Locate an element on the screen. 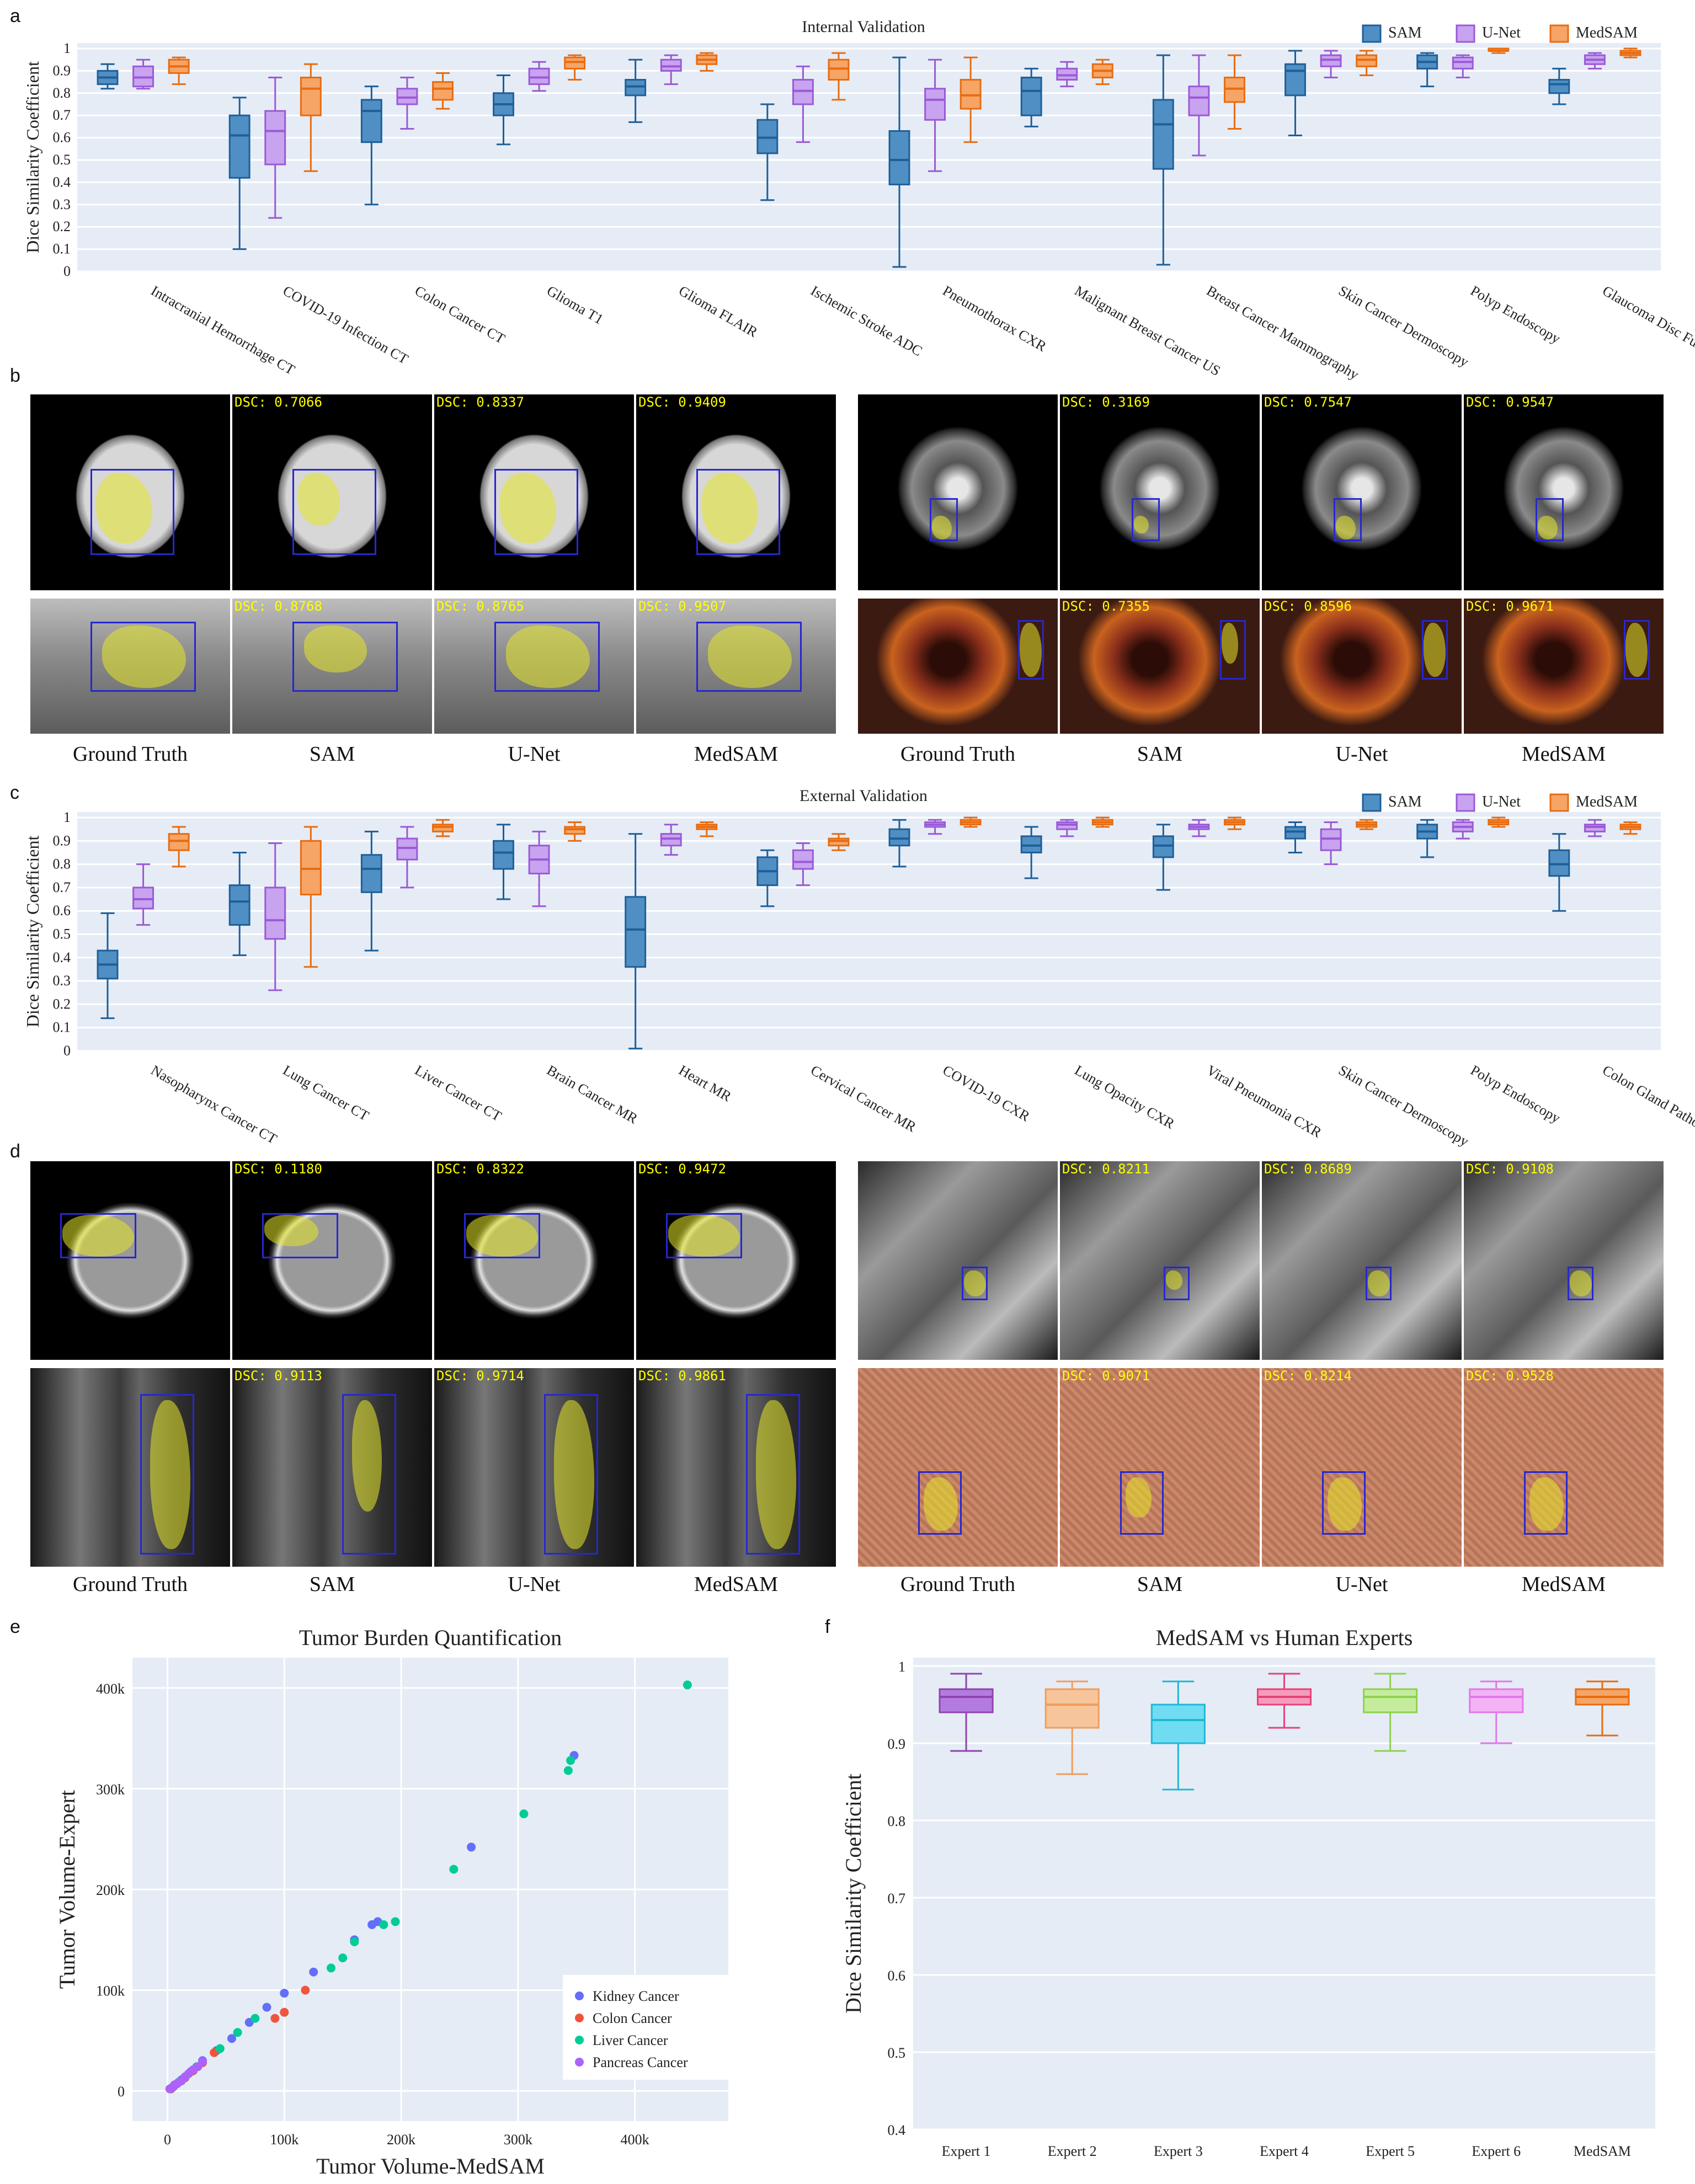  category-label: Expert 1 is located at coordinates (966, 2151).